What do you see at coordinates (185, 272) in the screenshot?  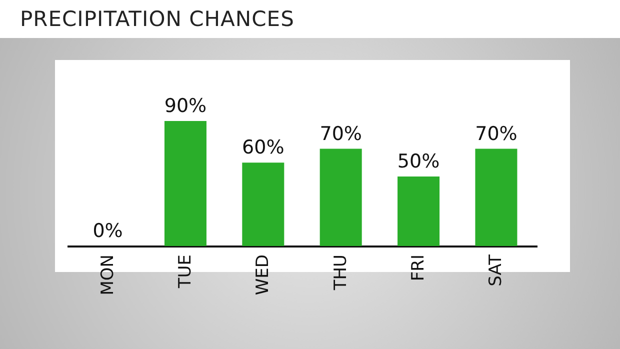 I see `x-tick-label: TUE` at bounding box center [185, 272].